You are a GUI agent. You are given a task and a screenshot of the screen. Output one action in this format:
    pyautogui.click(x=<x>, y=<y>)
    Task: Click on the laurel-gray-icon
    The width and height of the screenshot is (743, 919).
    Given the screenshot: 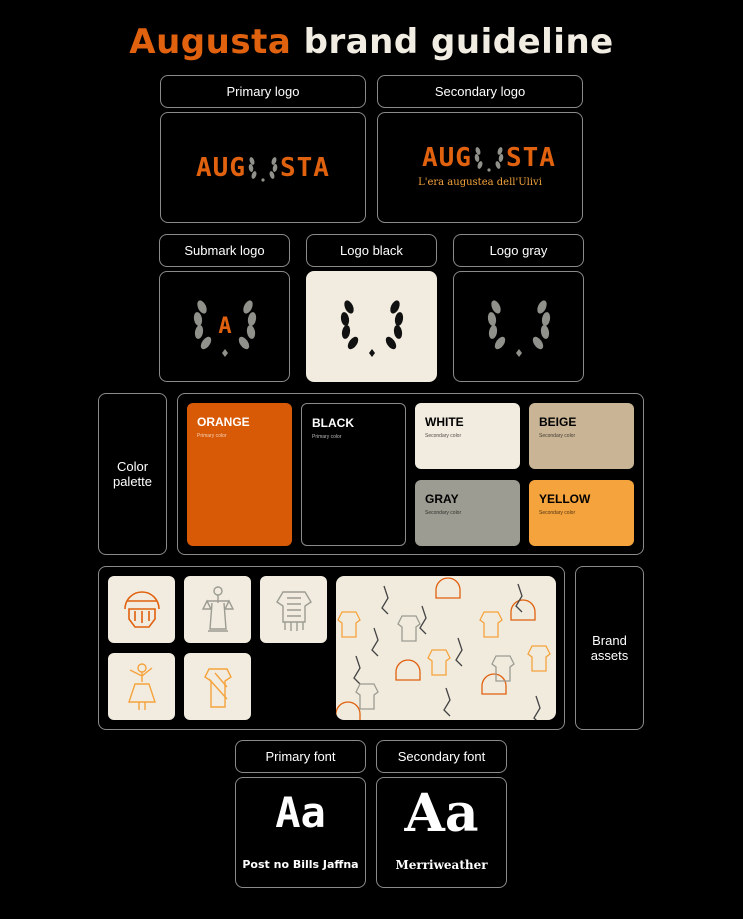 What is the action you would take?
    pyautogui.click(x=518, y=328)
    